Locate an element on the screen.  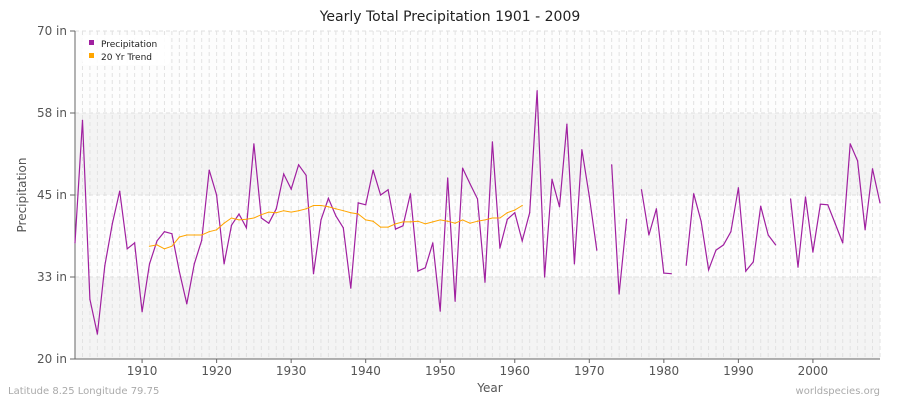
x-tick-label: 1950 is located at coordinates (440, 371).